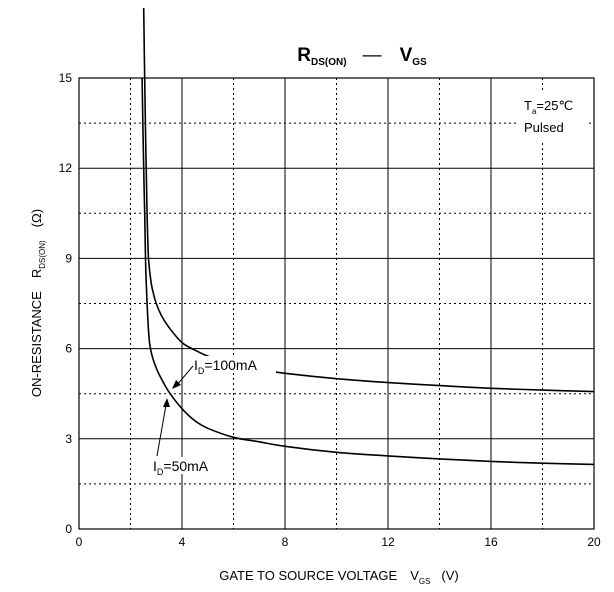 This screenshot has width=614, height=592. What do you see at coordinates (196, 365) in the screenshot?
I see `label-100ma-i: I` at bounding box center [196, 365].